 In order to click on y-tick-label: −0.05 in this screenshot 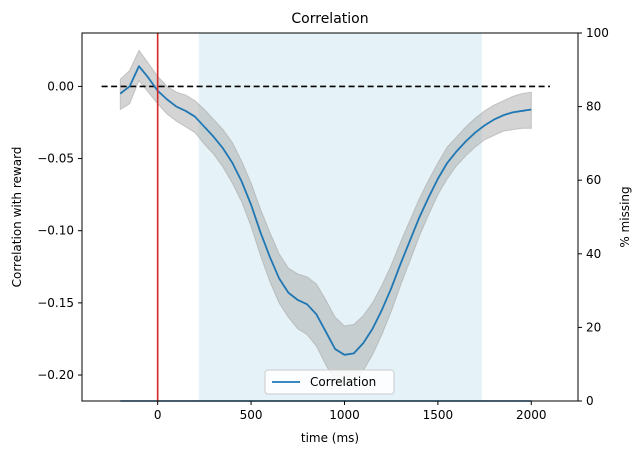, I will do `click(55, 159)`.